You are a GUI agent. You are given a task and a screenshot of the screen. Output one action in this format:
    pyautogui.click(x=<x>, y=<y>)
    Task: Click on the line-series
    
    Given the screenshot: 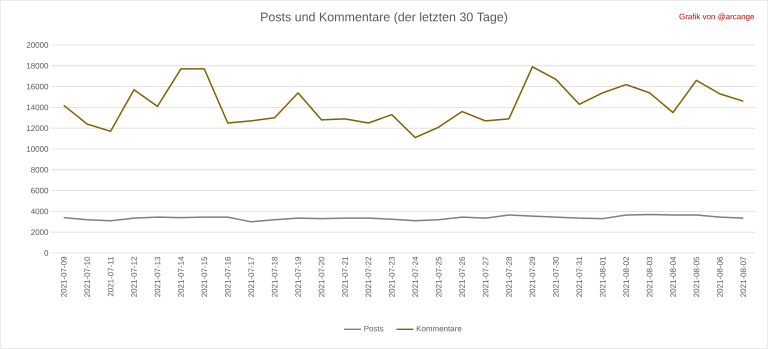 What is the action you would take?
    pyautogui.click(x=403, y=218)
    